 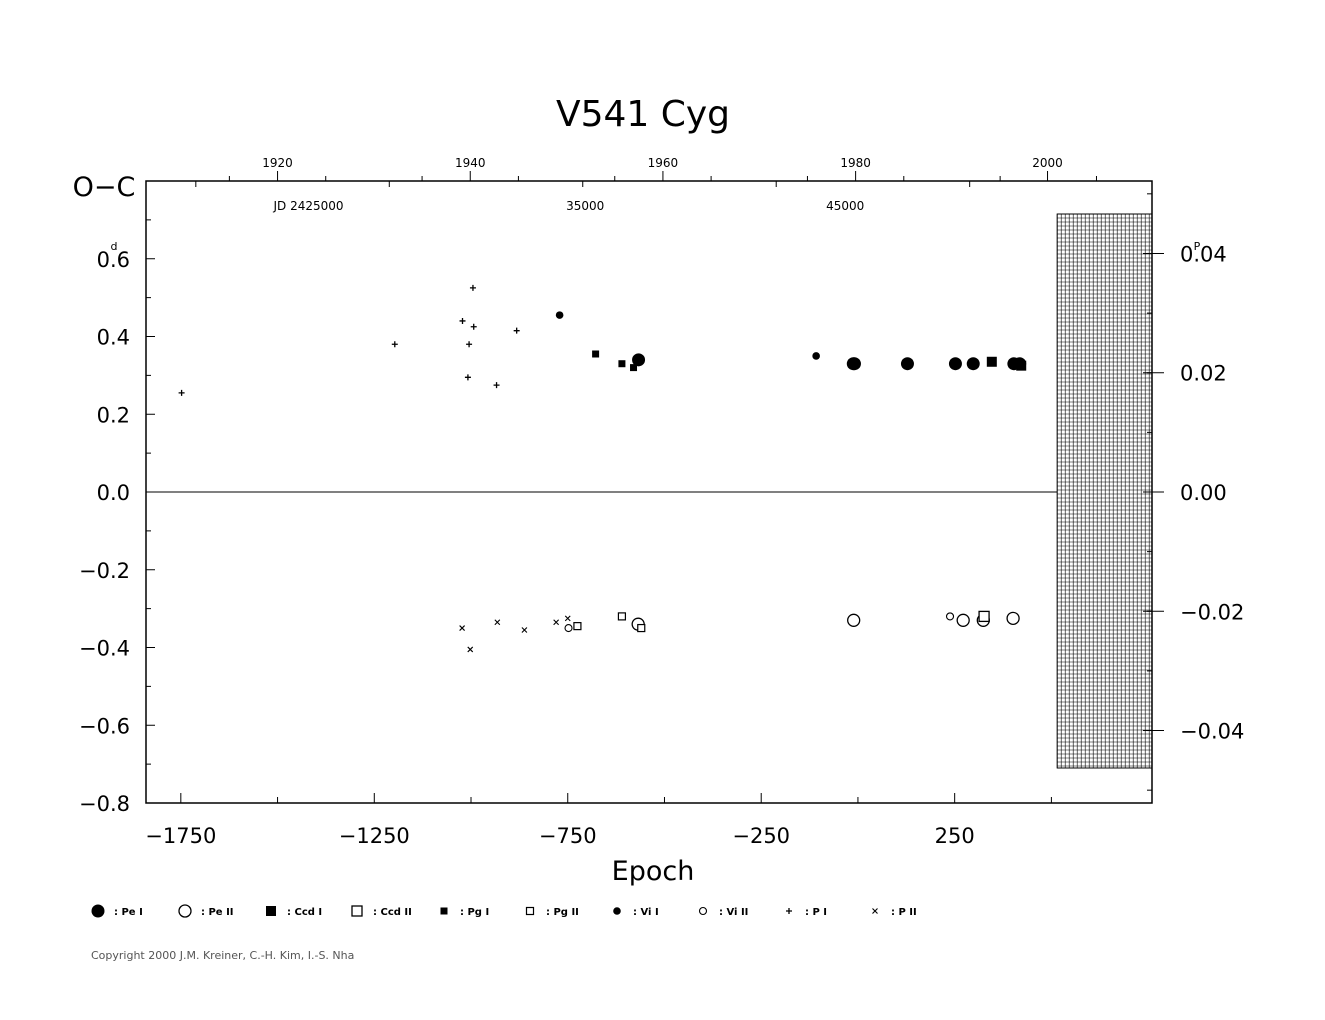 What do you see at coordinates (1047, 163) in the screenshot?
I see `year-tick-label: 2000` at bounding box center [1047, 163].